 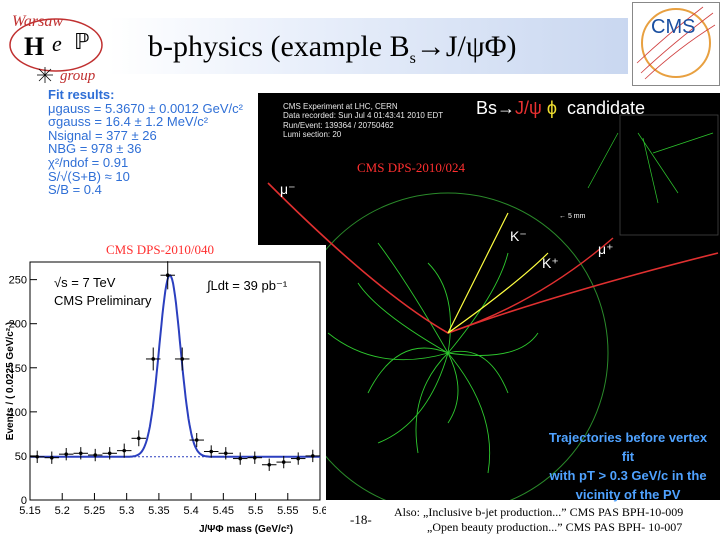 I want to click on y-tick-label: 200, so click(x=18, y=325).